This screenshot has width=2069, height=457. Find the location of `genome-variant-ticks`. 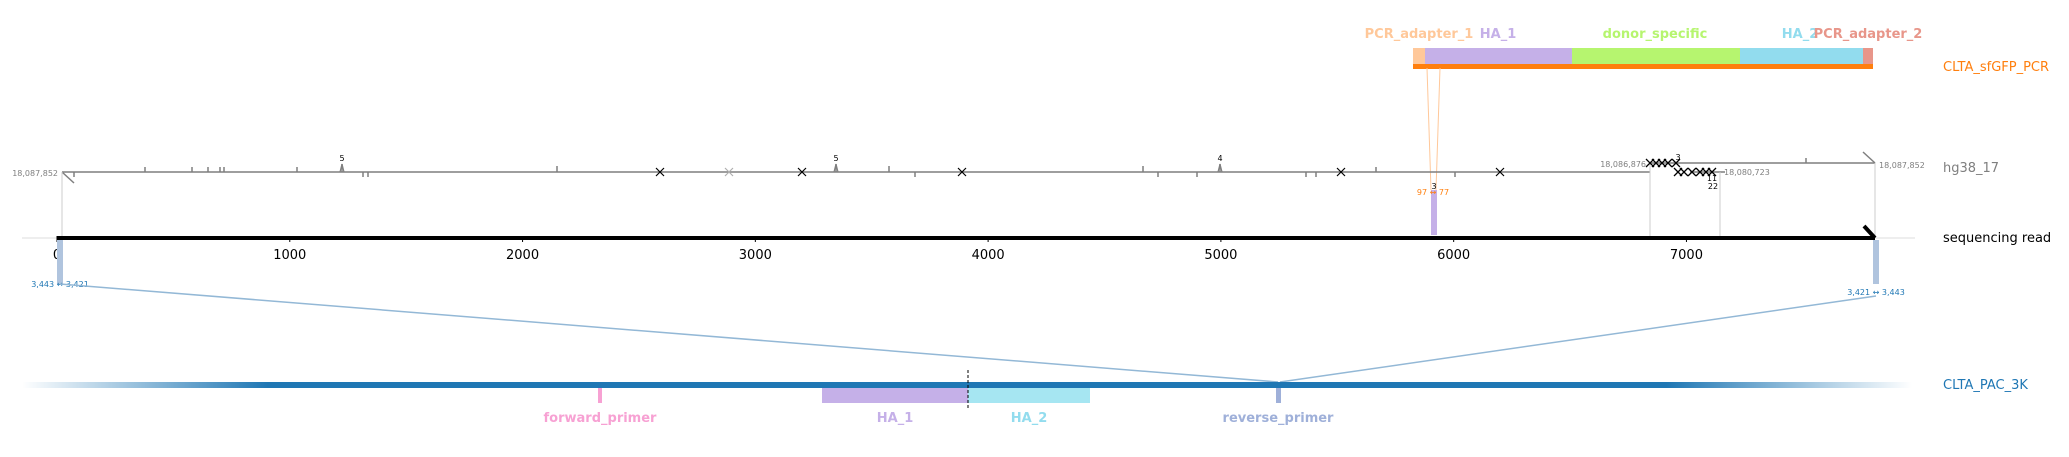

genome-variant-ticks is located at coordinates (940, 167).